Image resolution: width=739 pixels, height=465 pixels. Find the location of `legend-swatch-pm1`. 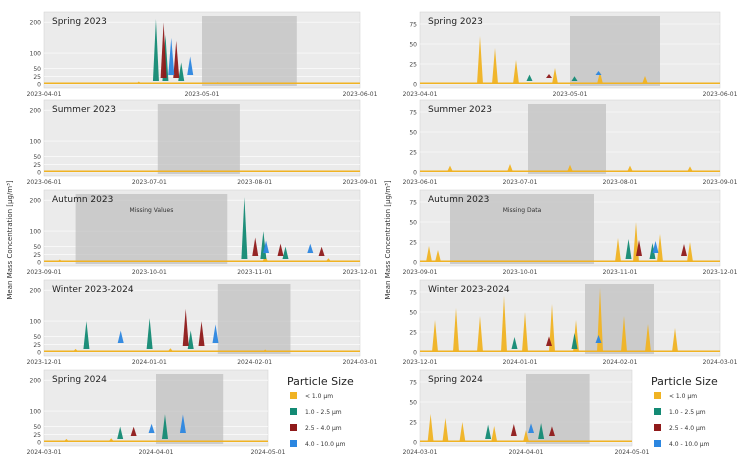

legend-swatch-pm1 is located at coordinates (657, 395).